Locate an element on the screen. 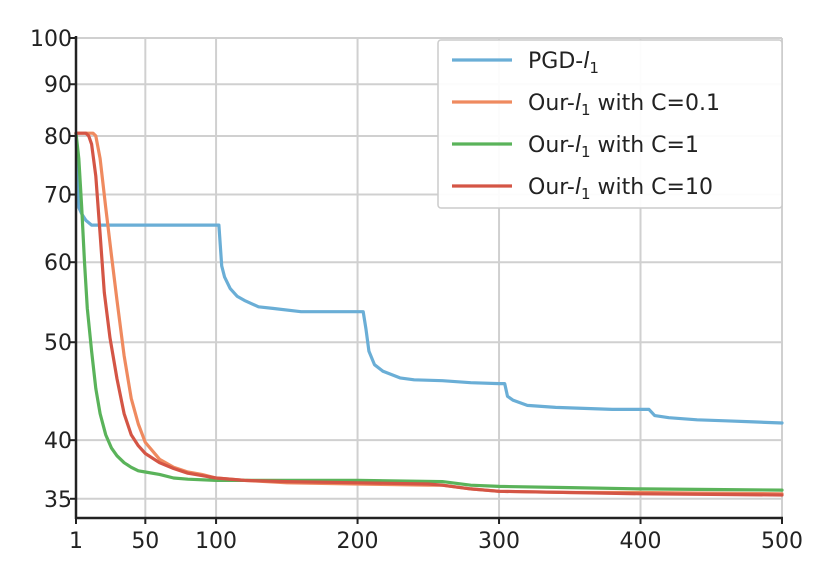 Image resolution: width=832 pixels, height=579 pixels. legend-box is located at coordinates (610, 124).